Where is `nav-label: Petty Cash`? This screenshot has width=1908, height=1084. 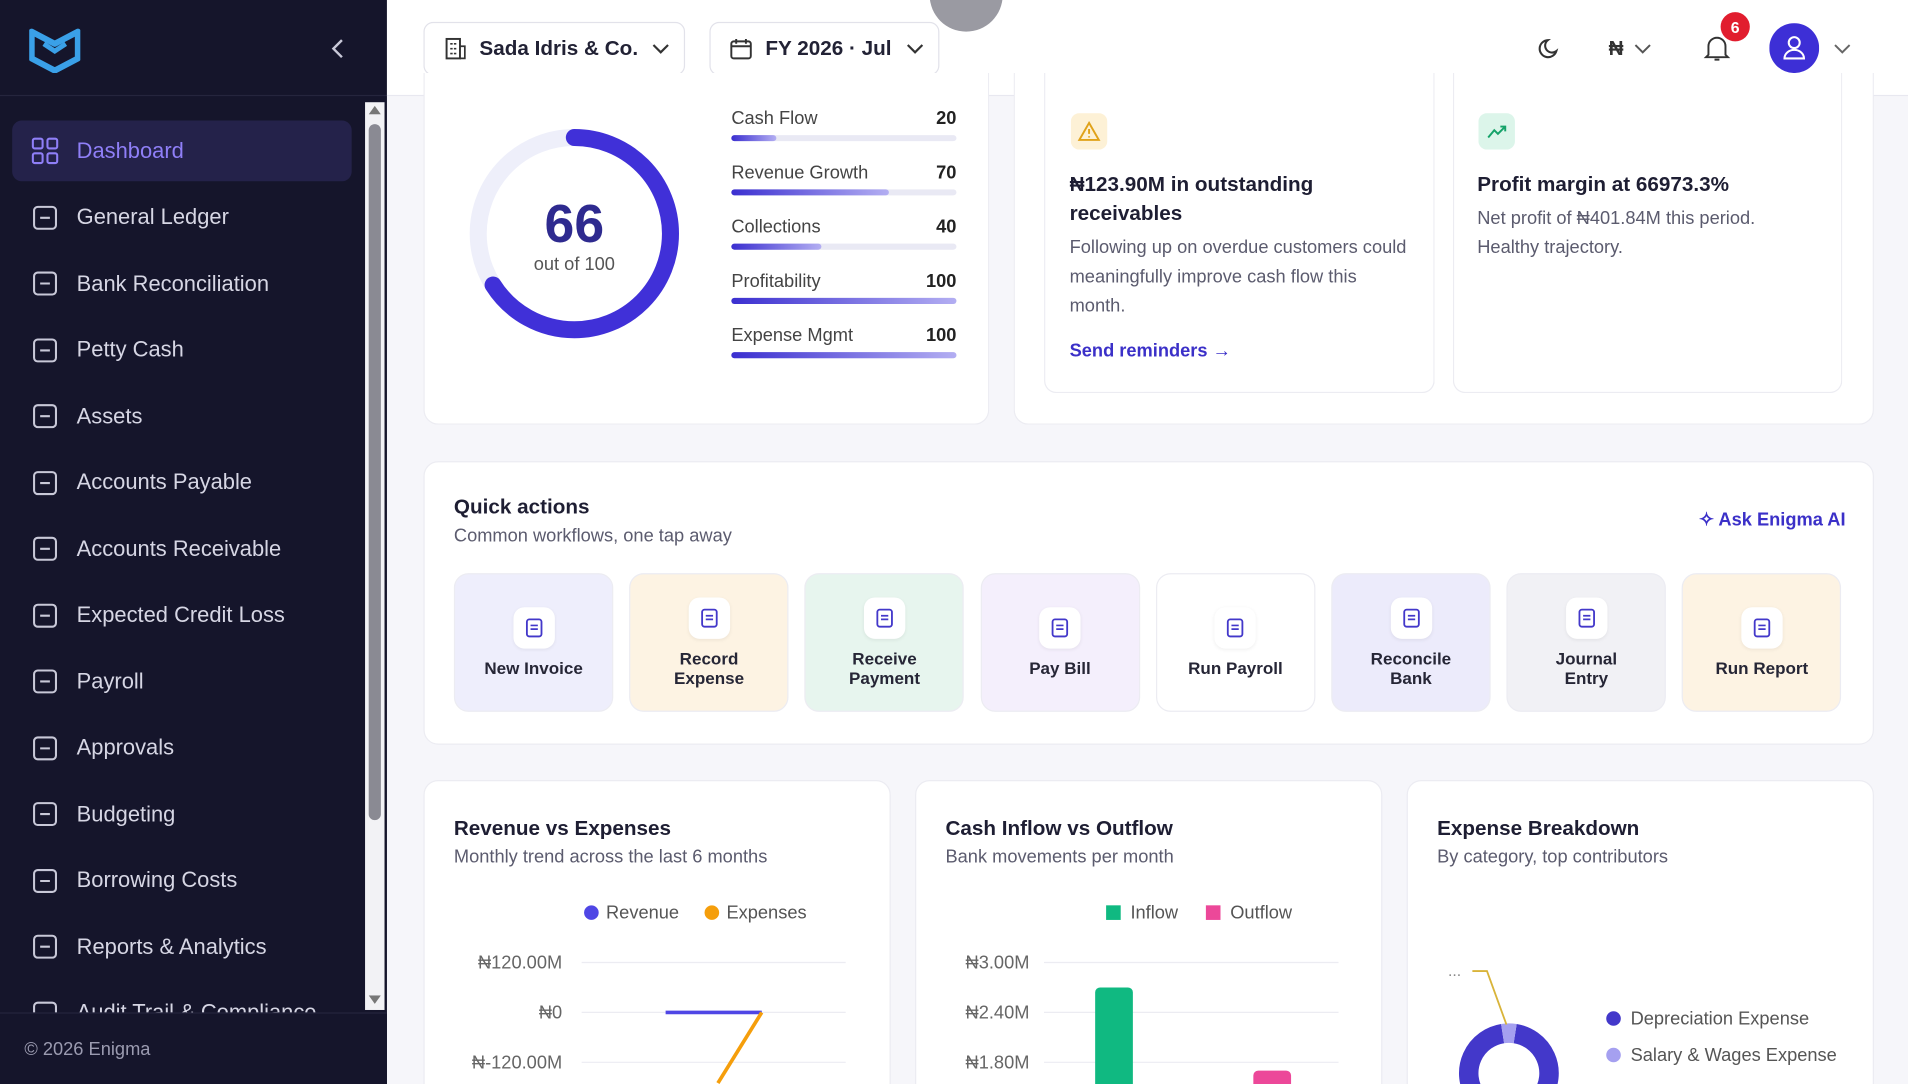 nav-label: Petty Cash is located at coordinates (130, 349).